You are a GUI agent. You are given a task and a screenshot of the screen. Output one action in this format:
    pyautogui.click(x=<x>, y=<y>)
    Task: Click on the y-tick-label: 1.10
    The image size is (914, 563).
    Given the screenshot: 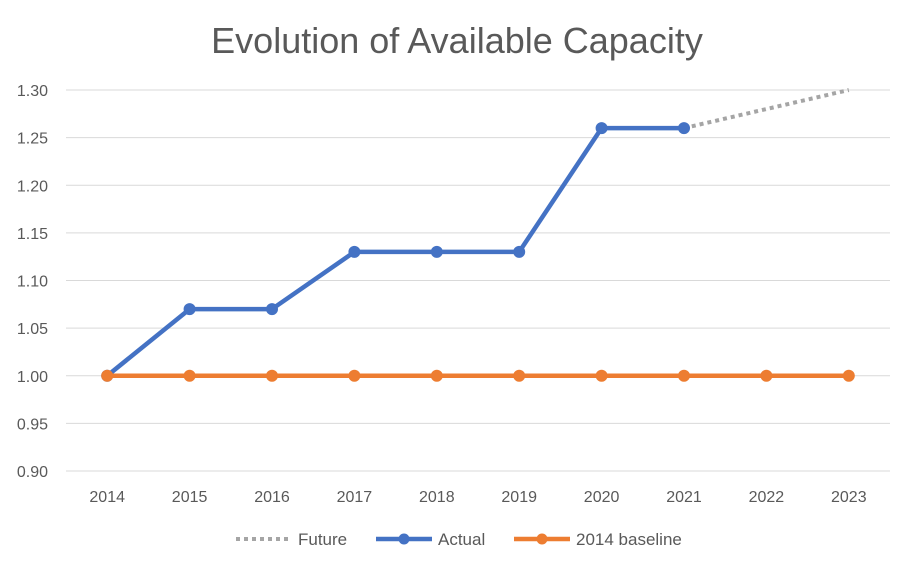 What is the action you would take?
    pyautogui.click(x=32, y=282)
    